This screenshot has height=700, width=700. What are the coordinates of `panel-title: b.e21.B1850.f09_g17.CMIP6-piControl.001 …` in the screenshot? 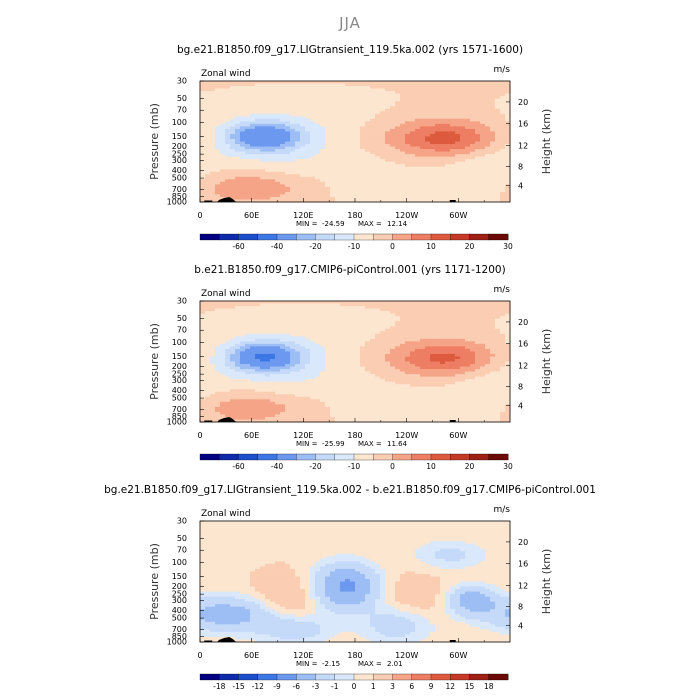 It's located at (350, 270).